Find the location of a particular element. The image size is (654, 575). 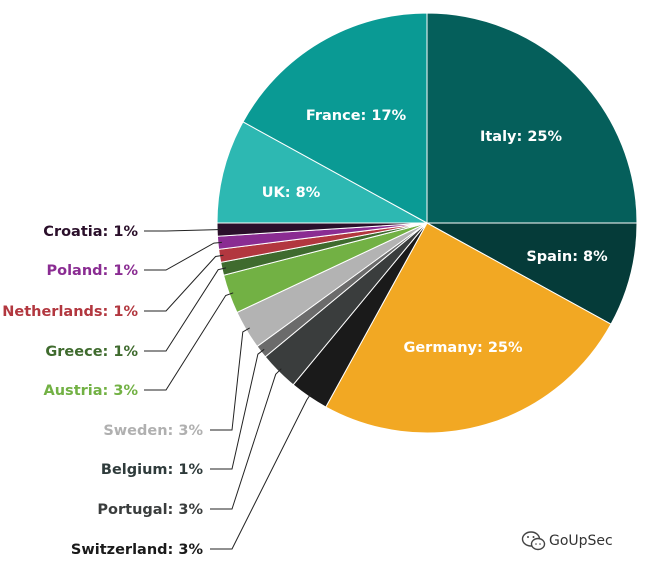

slice-italy is located at coordinates (532, 118).